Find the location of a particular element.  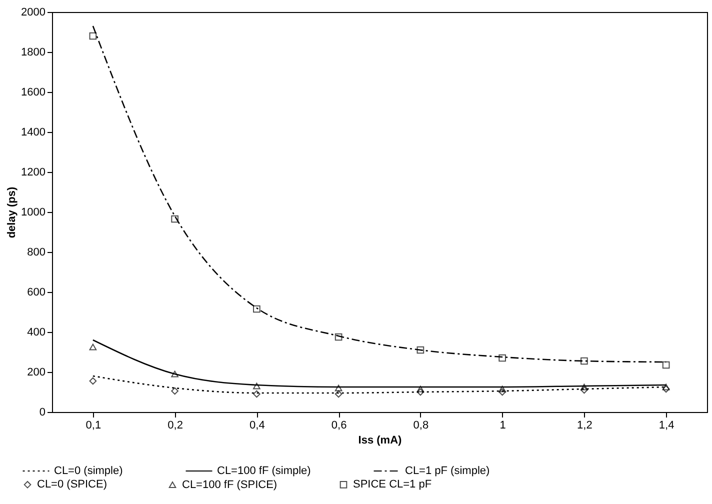

y-tick-label: 200 is located at coordinates (36, 372).